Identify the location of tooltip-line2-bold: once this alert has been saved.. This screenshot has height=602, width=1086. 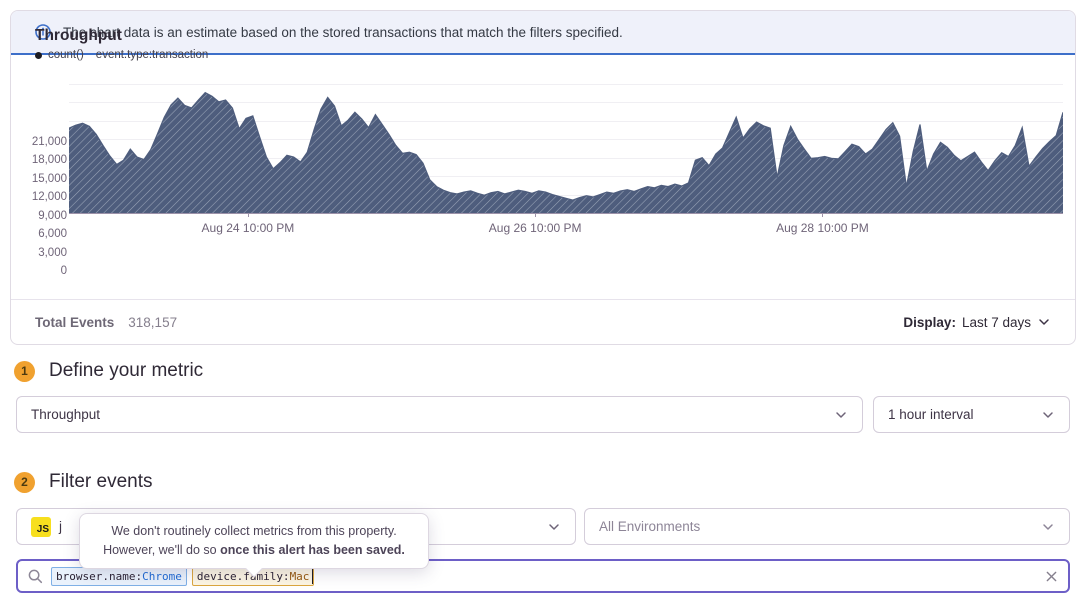
(312, 549).